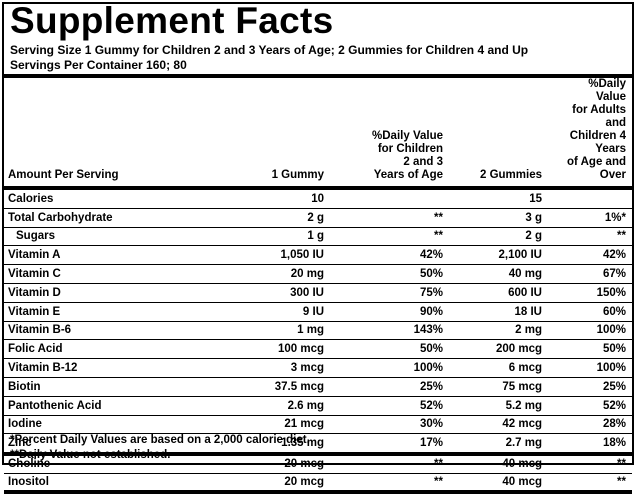 Image resolution: width=640 pixels, height=494 pixels. What do you see at coordinates (127, 198) in the screenshot?
I see `nutrient-name: Calories` at bounding box center [127, 198].